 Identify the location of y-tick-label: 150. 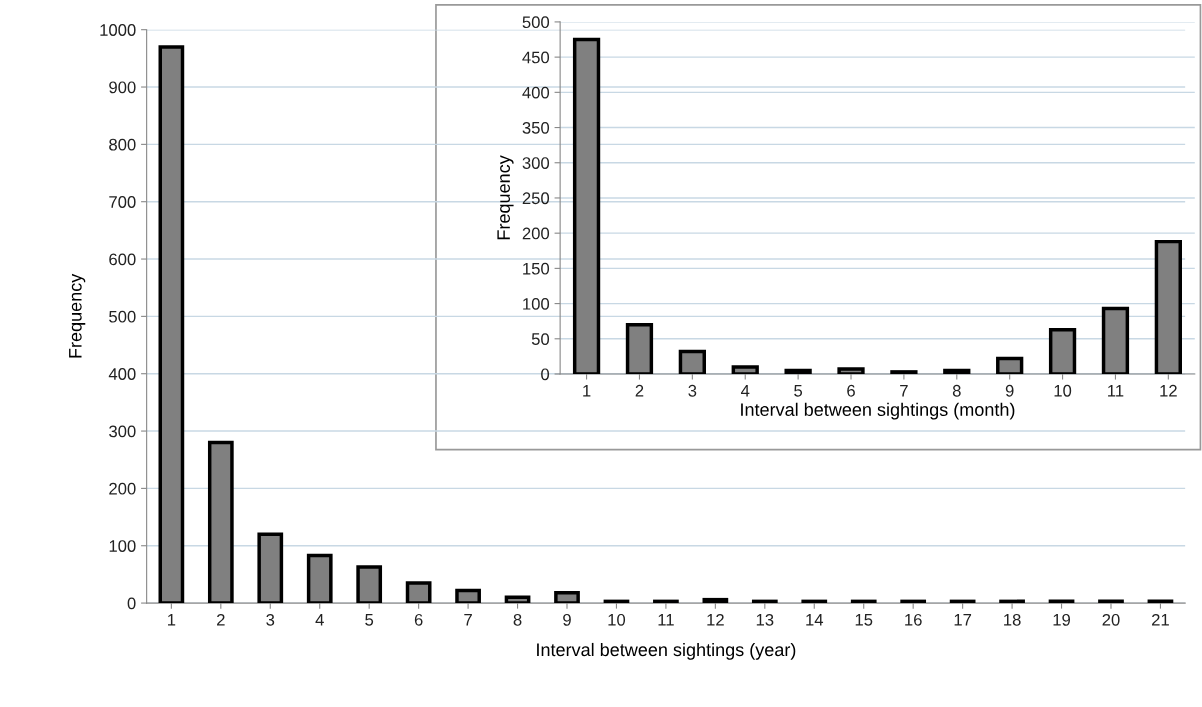
(536, 268).